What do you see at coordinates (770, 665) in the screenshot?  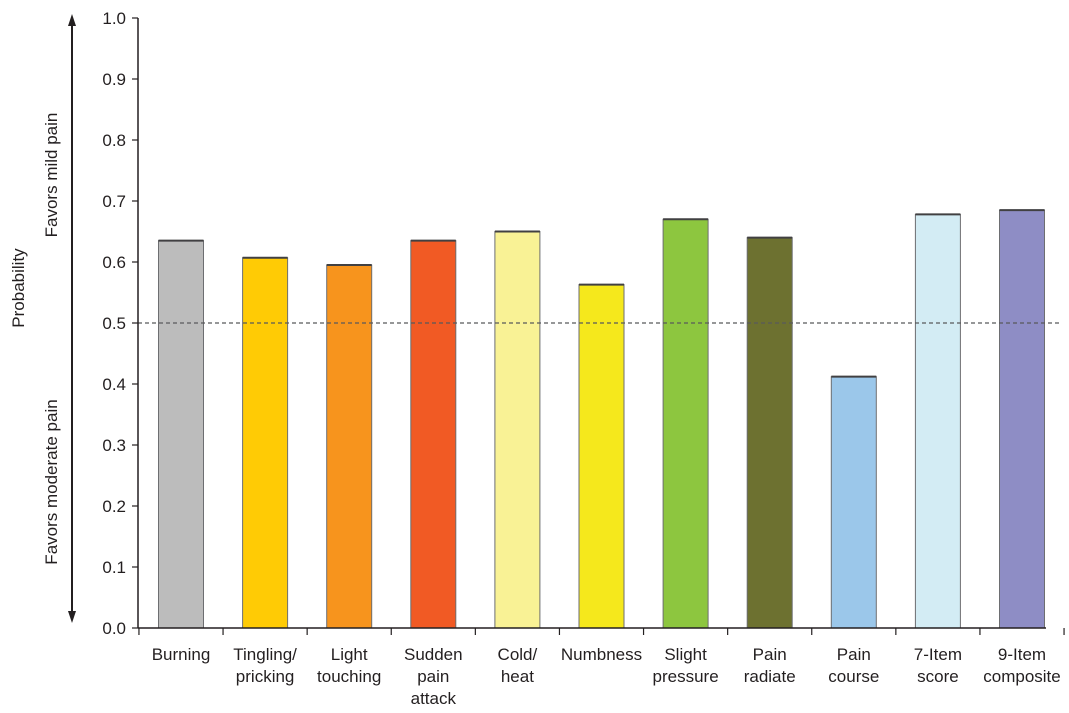 I see `x-tick-label: Pain radiate` at bounding box center [770, 665].